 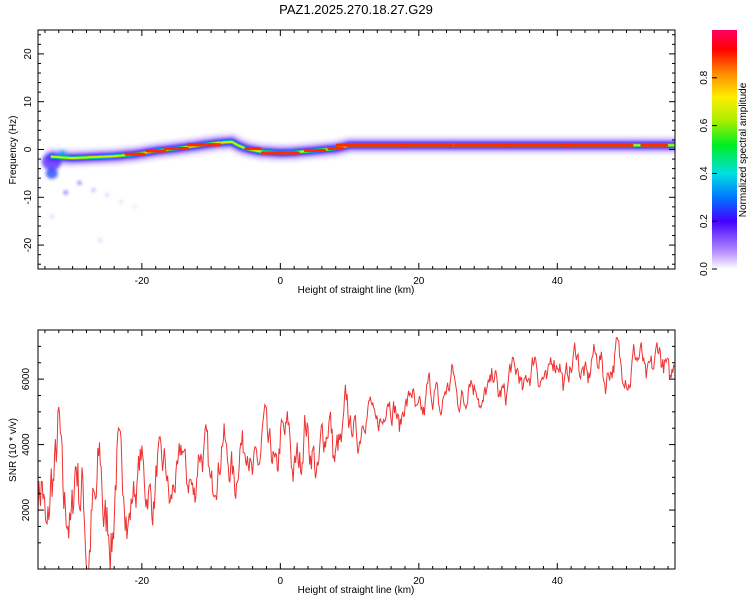 I want to click on spectrogram-xtick-label-2: 20, so click(x=419, y=281).